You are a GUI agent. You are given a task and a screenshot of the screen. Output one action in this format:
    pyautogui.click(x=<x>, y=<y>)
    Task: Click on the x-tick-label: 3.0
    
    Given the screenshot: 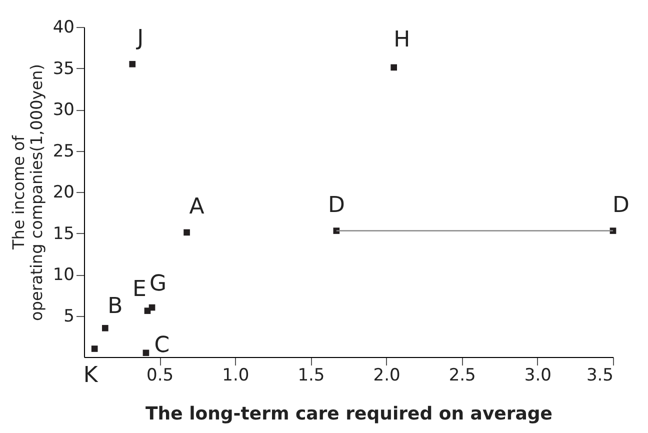 What is the action you would take?
    pyautogui.click(x=538, y=376)
    